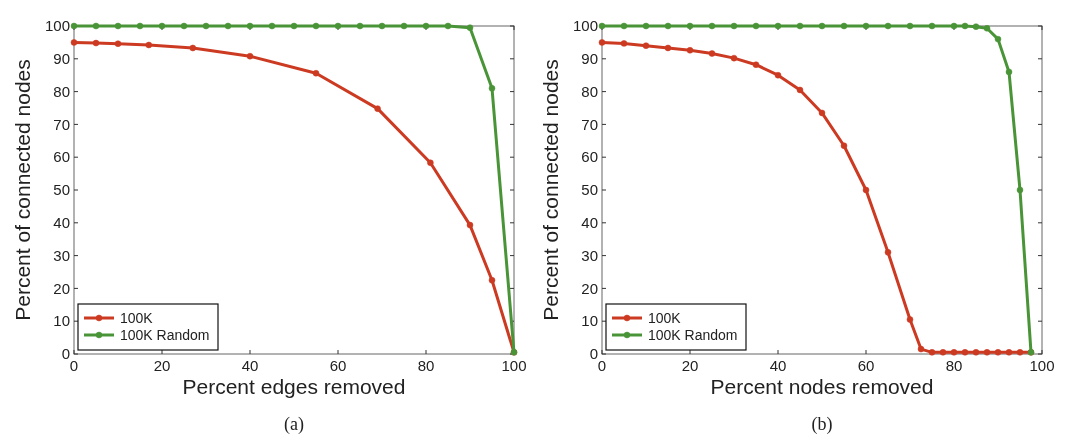 The image size is (1077, 447). What do you see at coordinates (589, 157) in the screenshot?
I see `y-tick-label: 60` at bounding box center [589, 157].